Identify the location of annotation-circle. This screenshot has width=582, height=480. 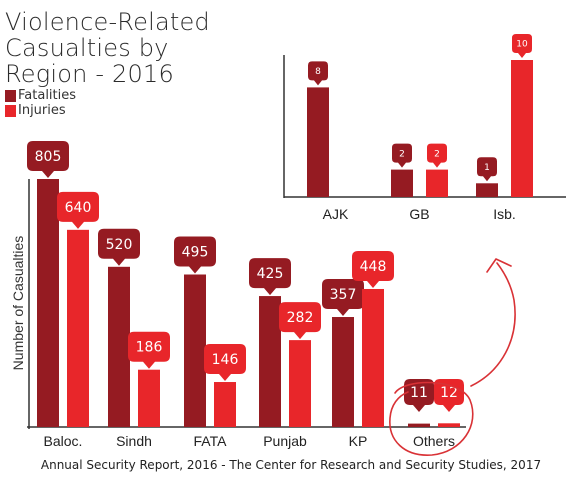
(431, 418).